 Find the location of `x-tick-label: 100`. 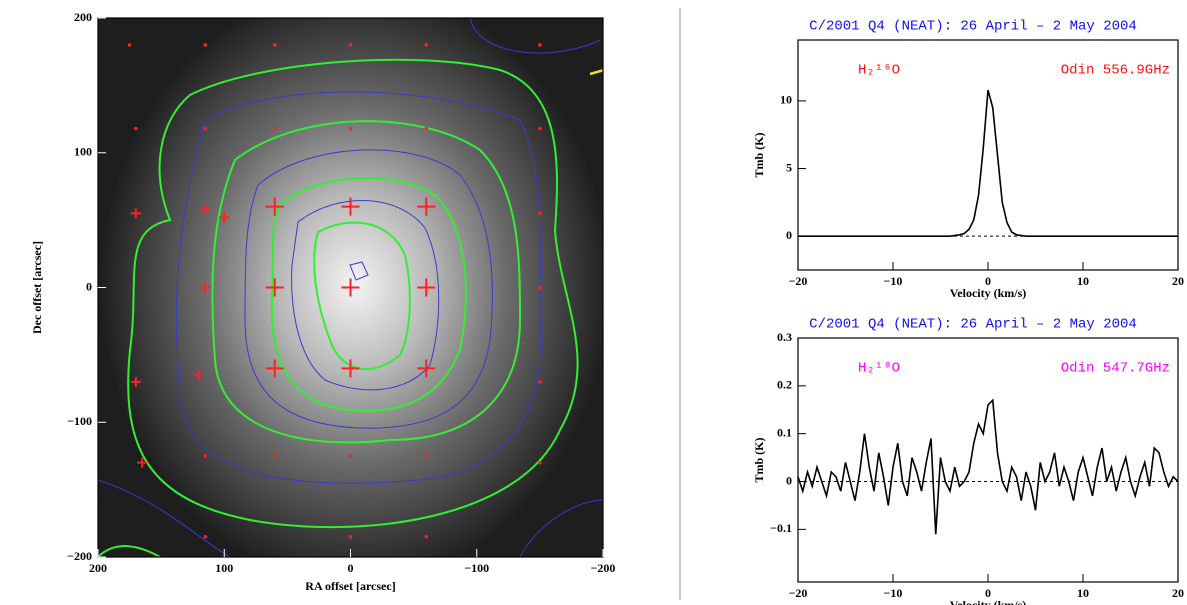

x-tick-label: 100 is located at coordinates (224, 568).